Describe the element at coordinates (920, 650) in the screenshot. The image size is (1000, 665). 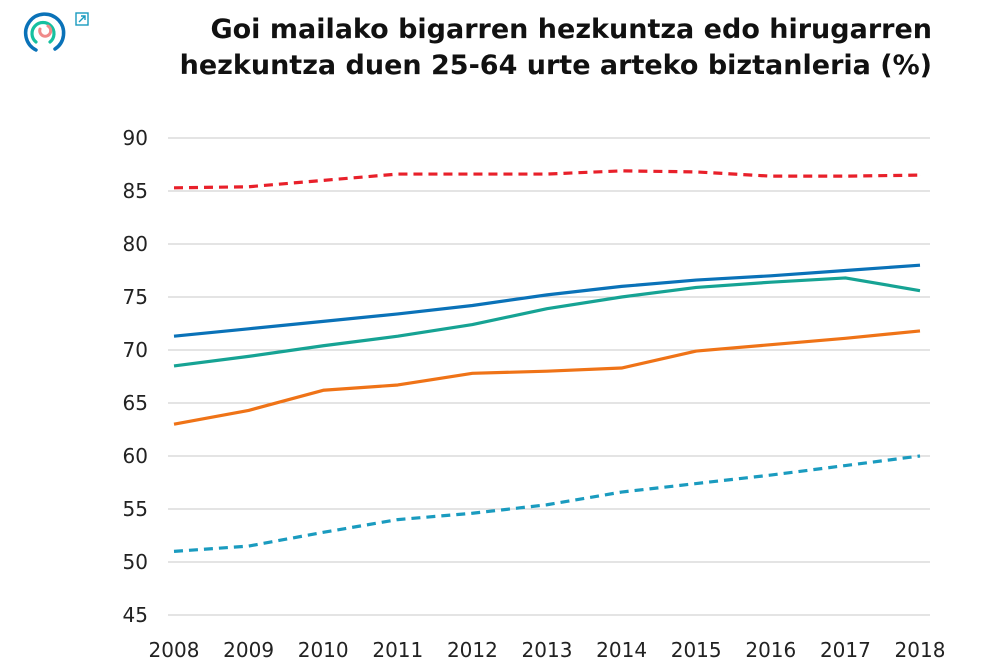
I see `x-tick-label: 2018` at that location.